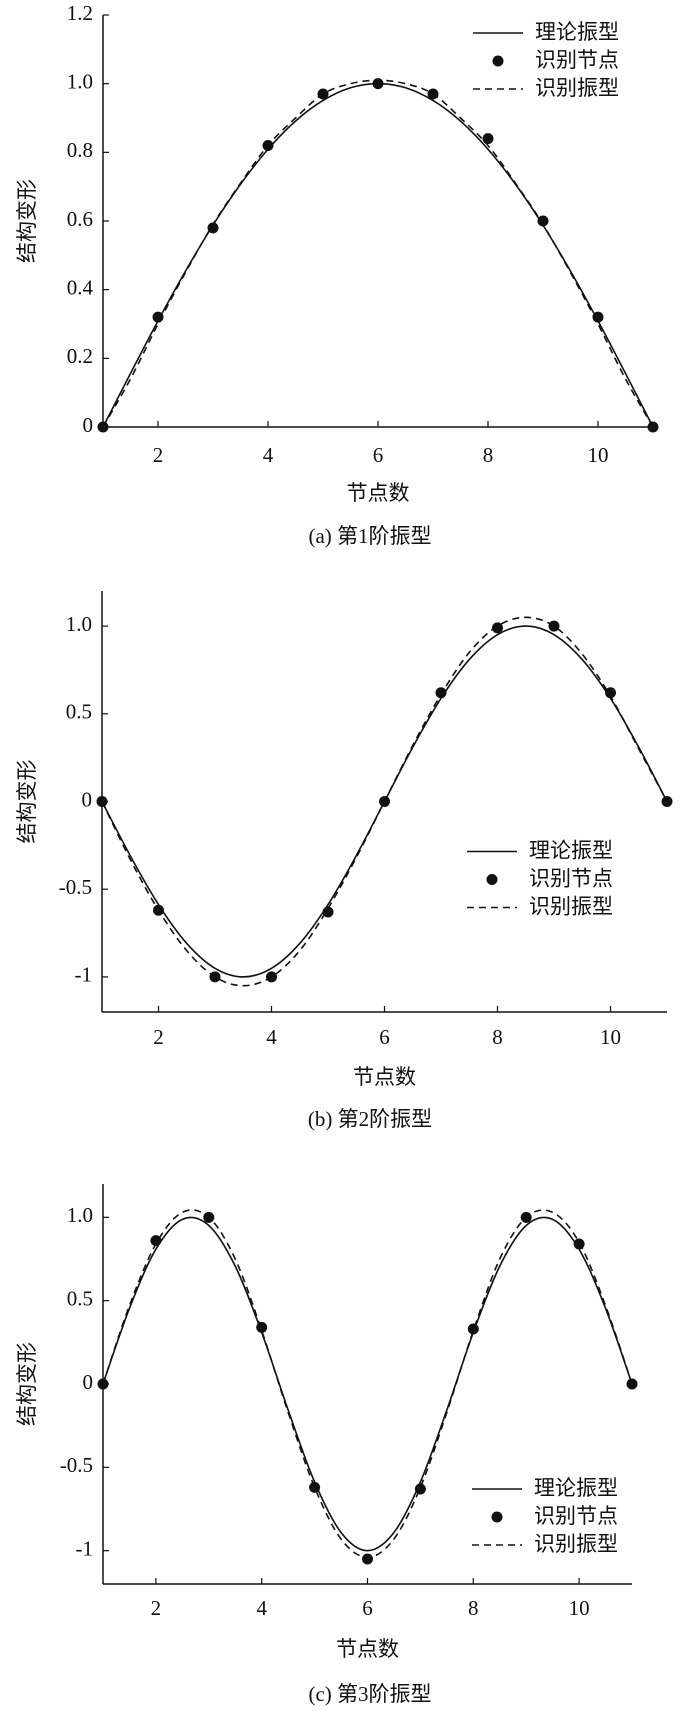 The height and width of the screenshot is (1714, 700). I want to click on caption: (b) 第2阶振型, so click(370, 1119).